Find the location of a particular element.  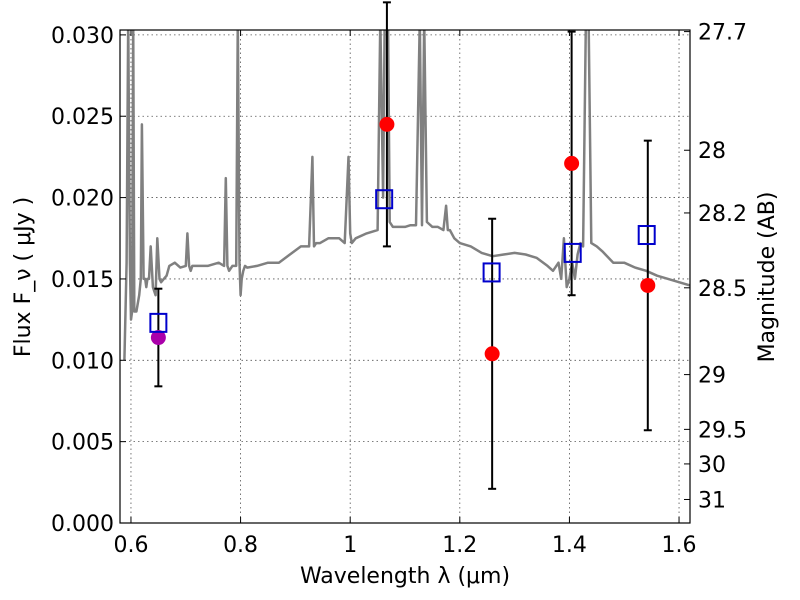

y-tick-label: 0.010 is located at coordinates (82, 361).